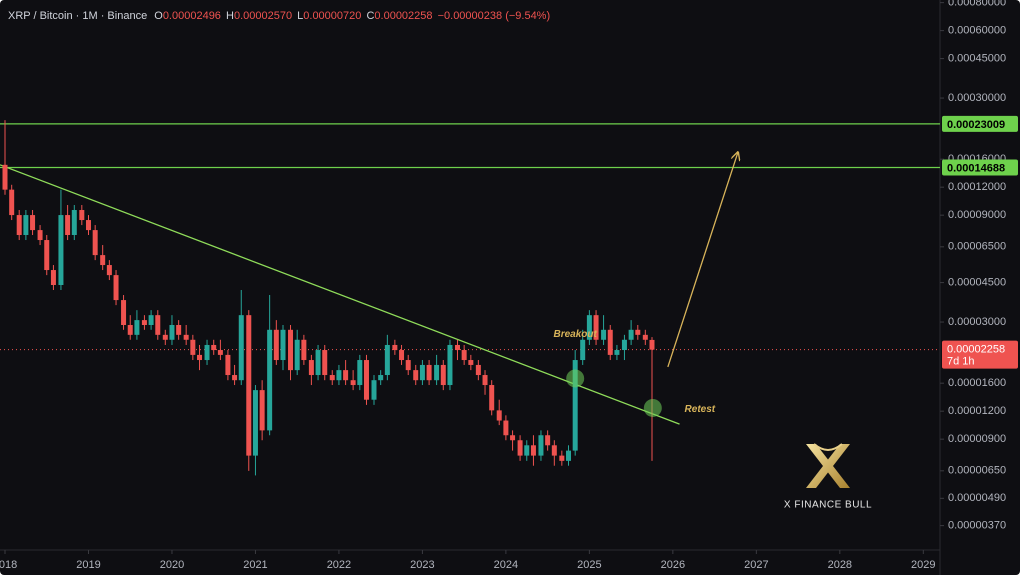 This screenshot has height=578, width=1024. I want to click on ohlc-label: C, so click(370, 16).